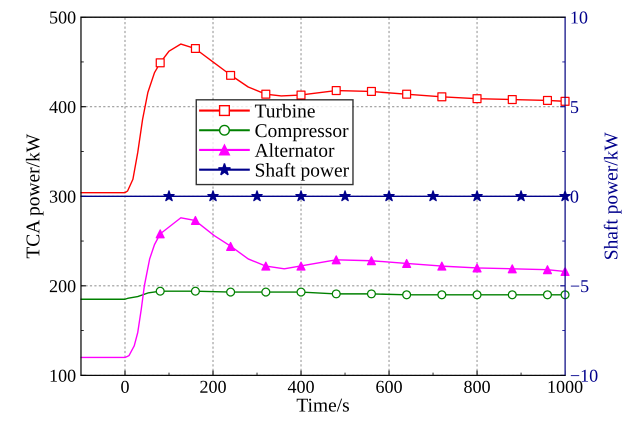  Describe the element at coordinates (284, 111) in the screenshot. I see `legend-label: Turbine` at that location.